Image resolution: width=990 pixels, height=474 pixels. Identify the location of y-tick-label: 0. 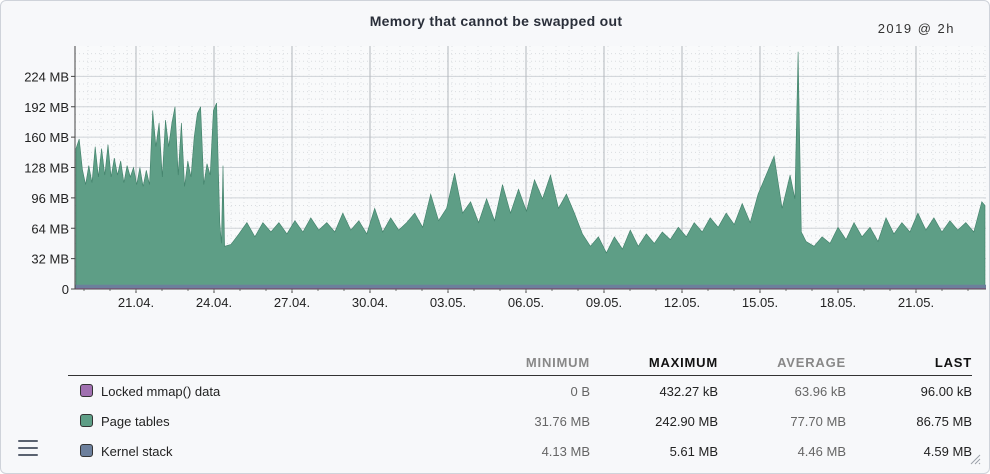
(65, 289).